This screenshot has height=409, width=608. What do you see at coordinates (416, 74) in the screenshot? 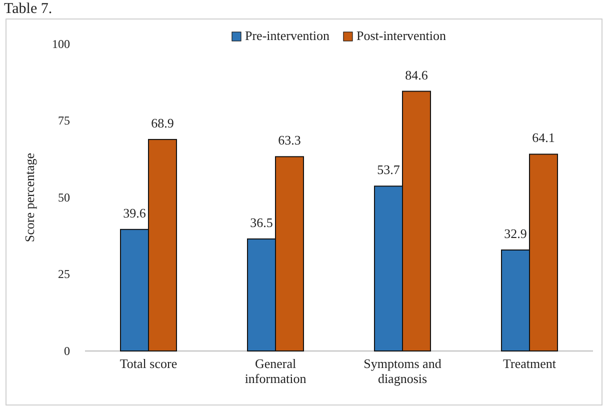
I see `data-label: 84.6` at bounding box center [416, 74].